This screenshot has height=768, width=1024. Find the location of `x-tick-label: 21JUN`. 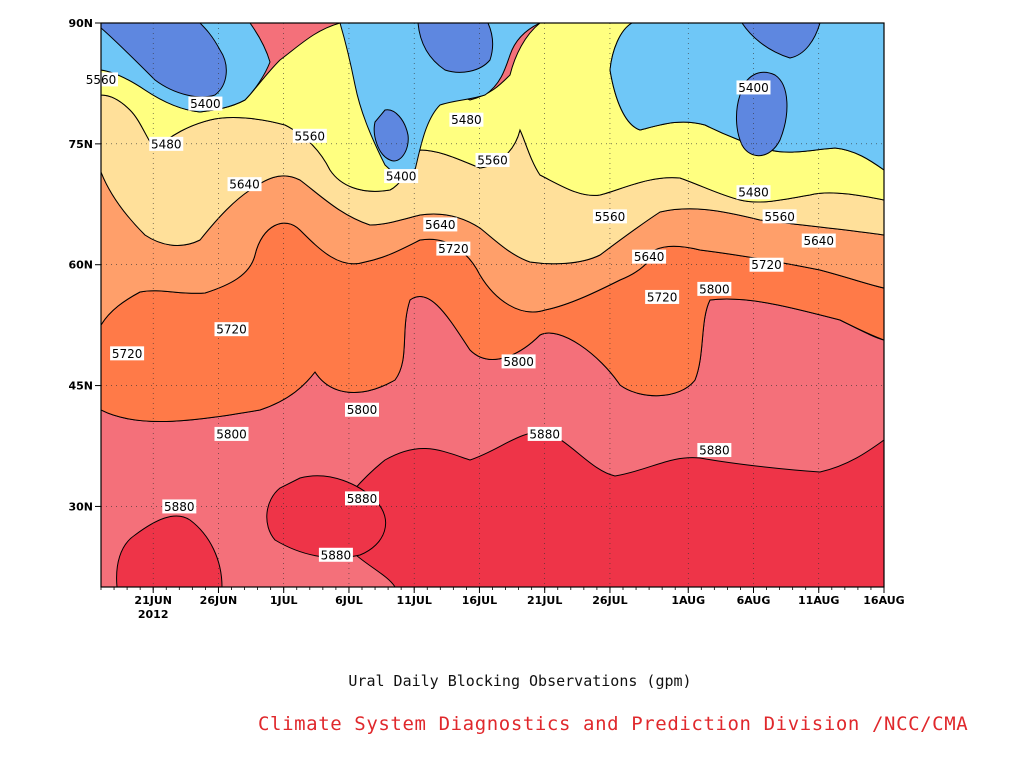

x-tick-label: 21JUN is located at coordinates (153, 600).